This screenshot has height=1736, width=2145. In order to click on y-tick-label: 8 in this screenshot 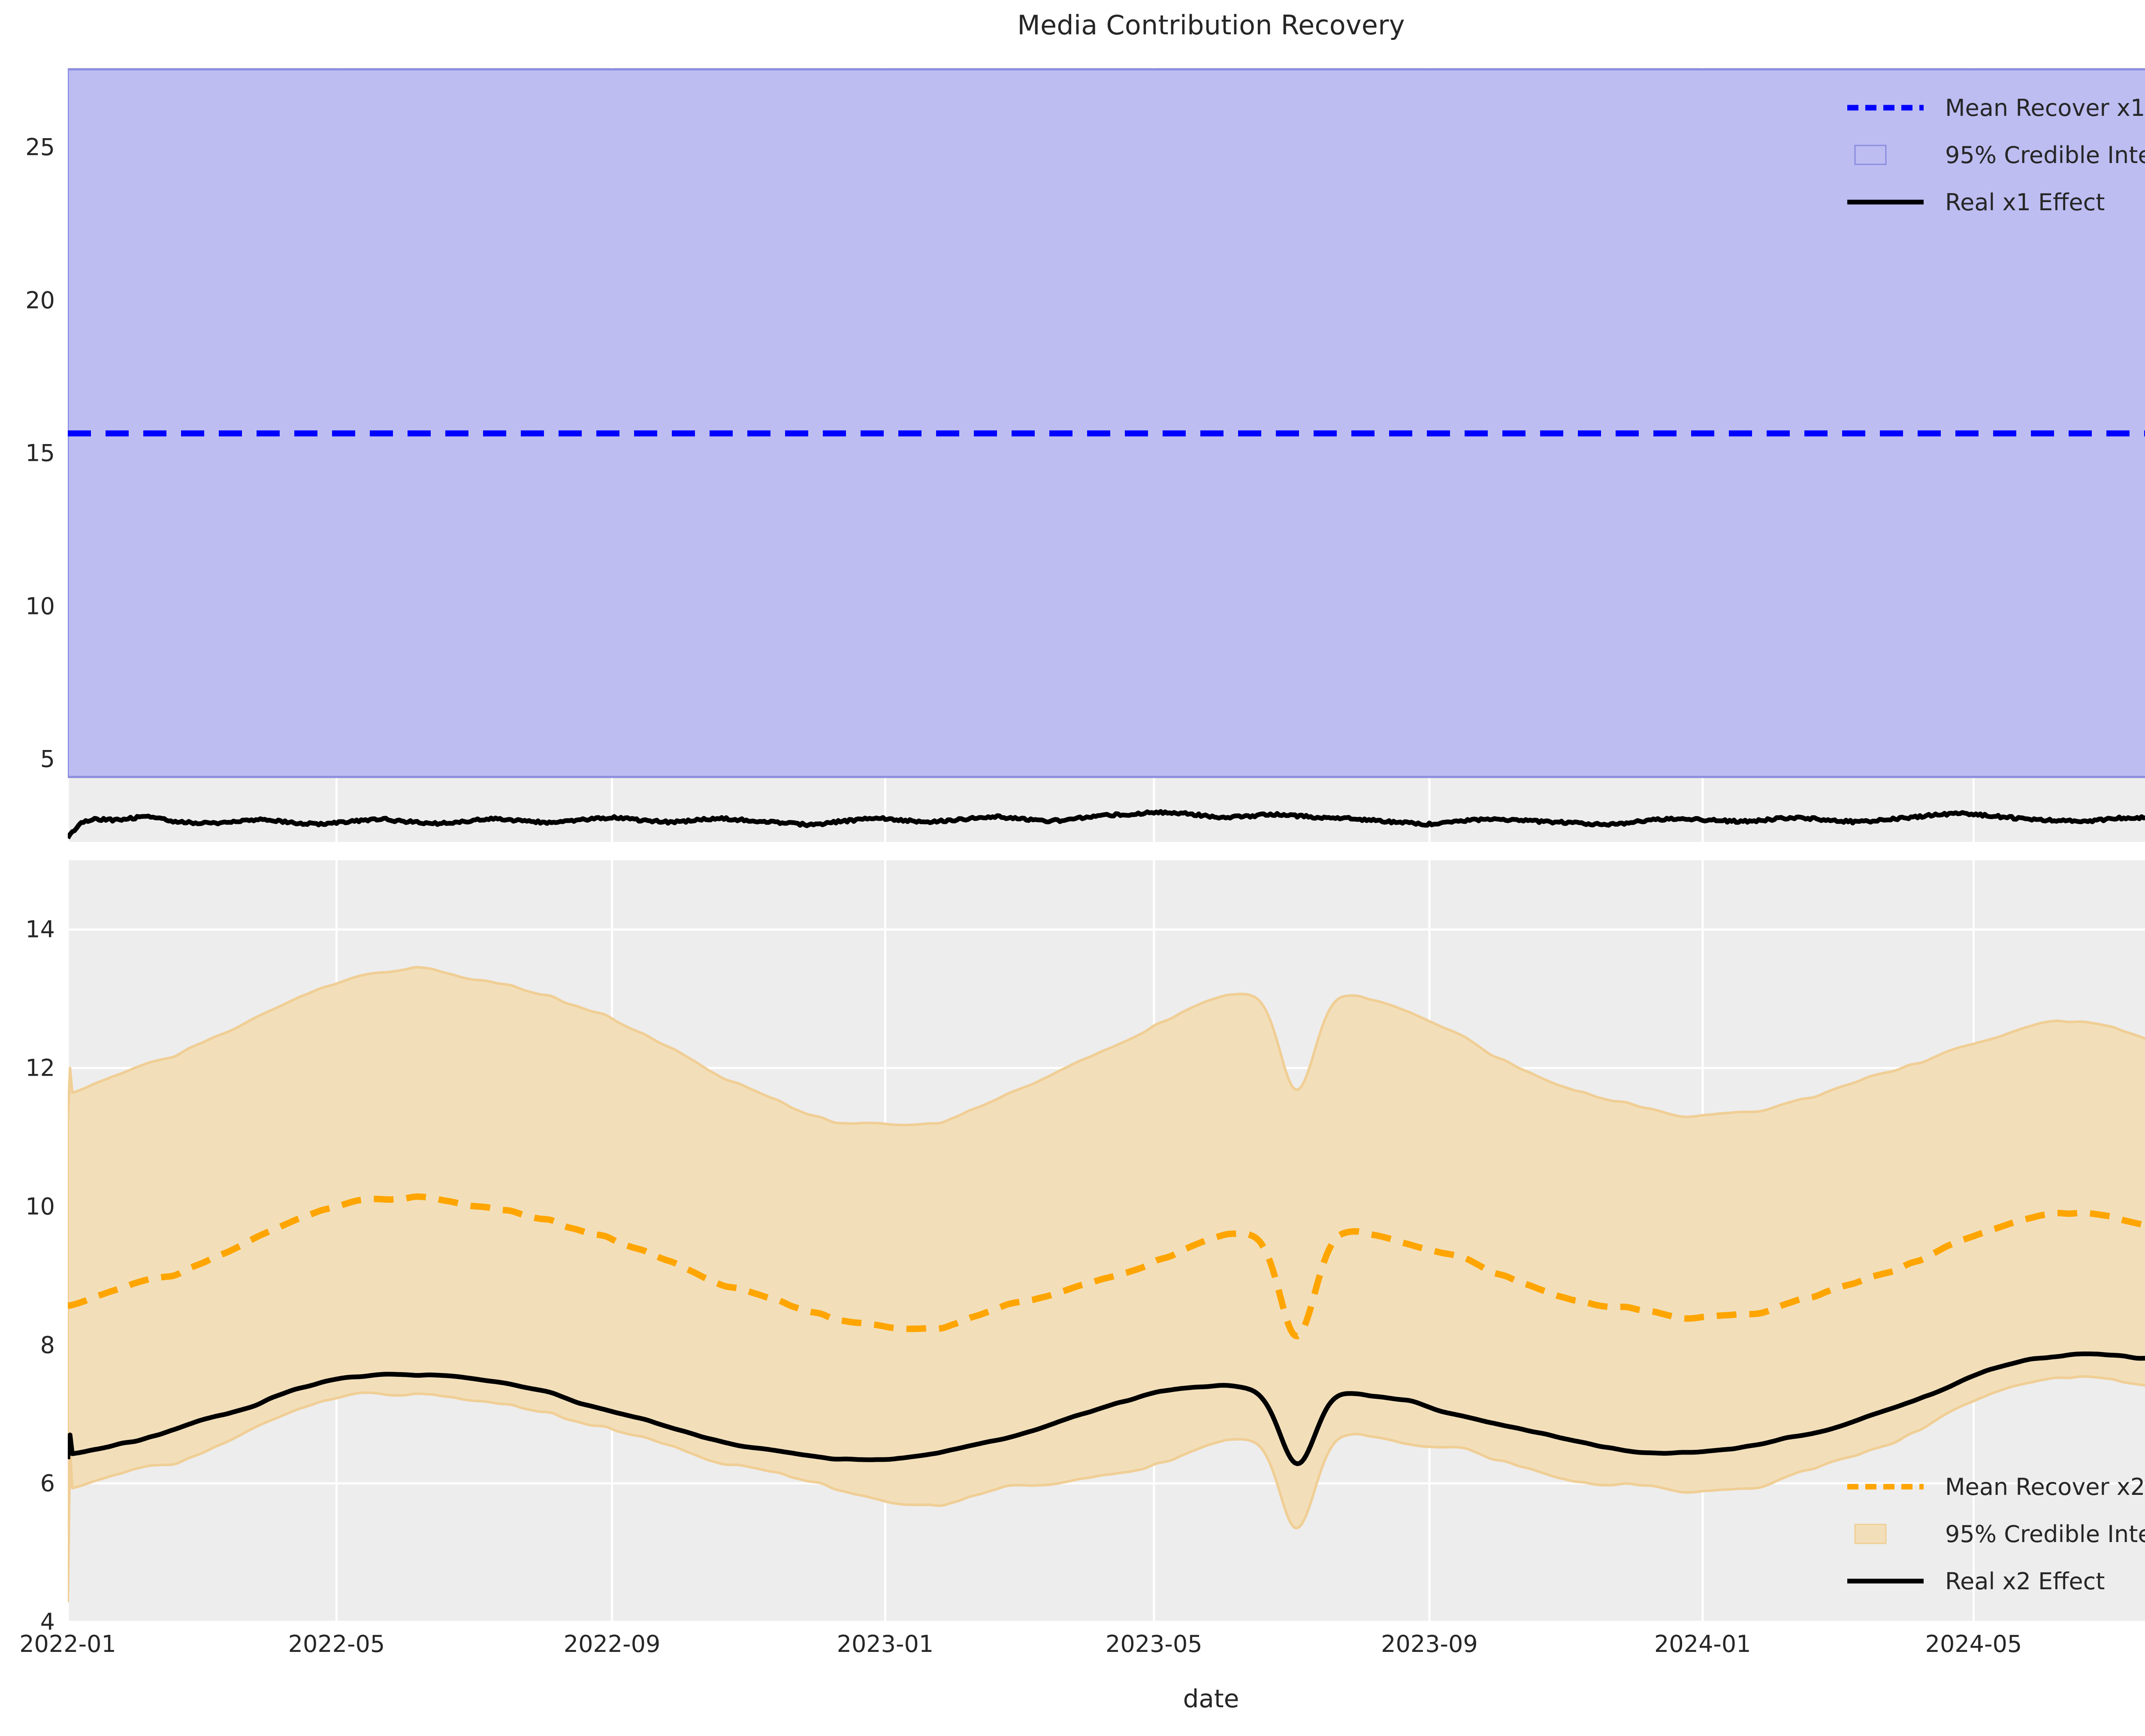, I will do `click(47, 1345)`.